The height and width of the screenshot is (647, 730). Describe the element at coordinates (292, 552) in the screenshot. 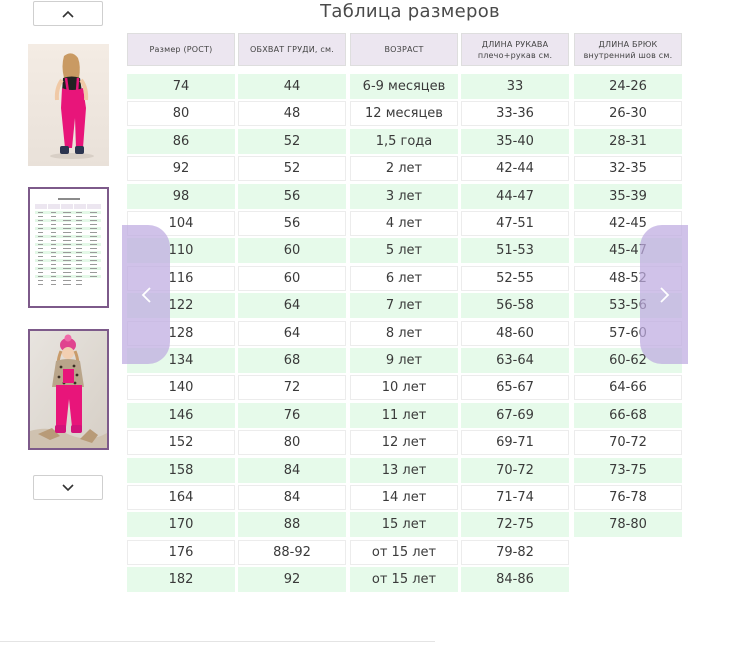

I see `table-cell: 88-92` at that location.